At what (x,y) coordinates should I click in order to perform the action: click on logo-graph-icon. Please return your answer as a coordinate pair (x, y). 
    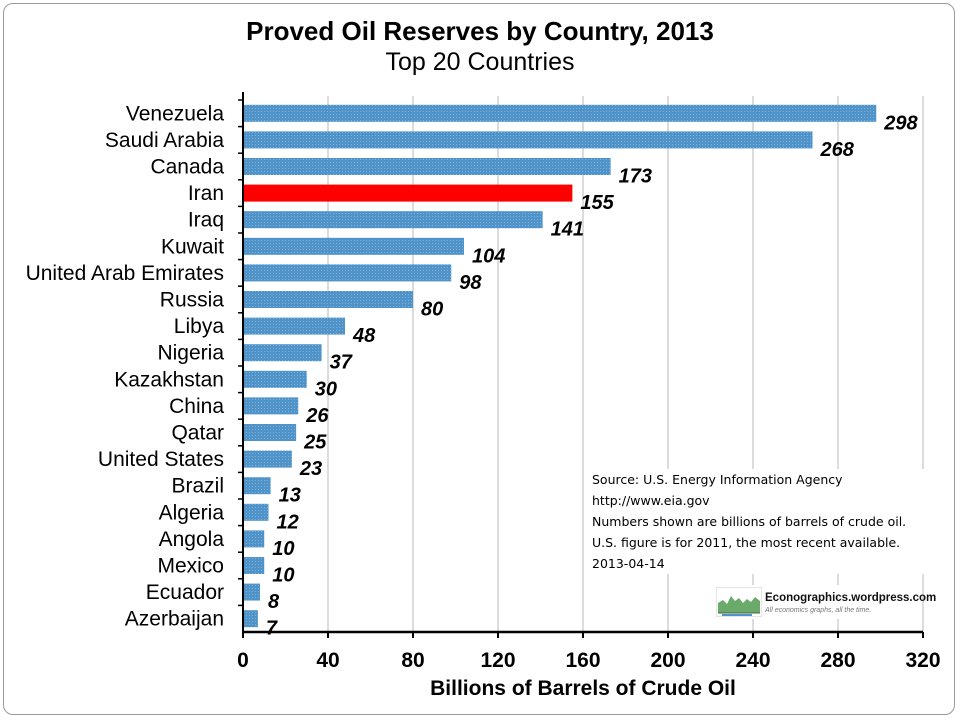
    Looking at the image, I should click on (739, 602).